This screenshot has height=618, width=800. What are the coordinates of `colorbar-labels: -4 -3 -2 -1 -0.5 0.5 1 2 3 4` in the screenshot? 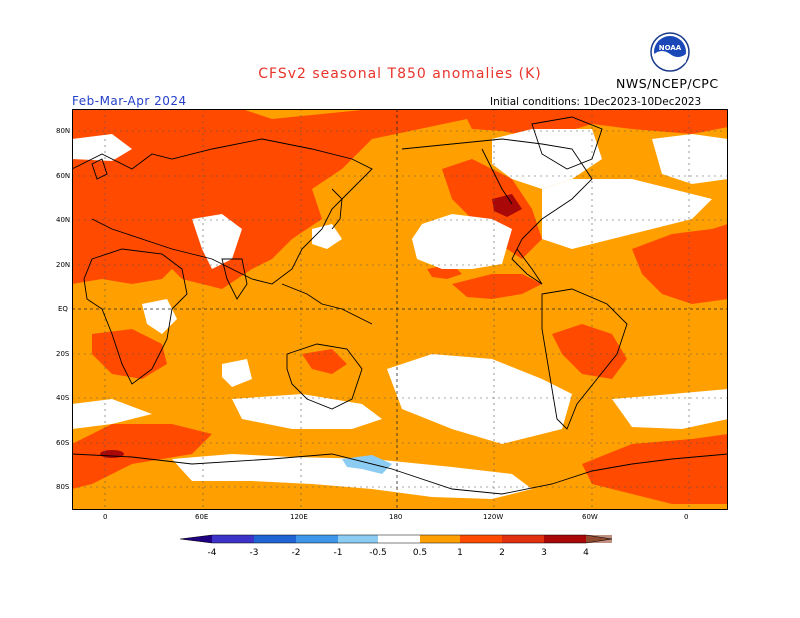 It's located at (399, 553).